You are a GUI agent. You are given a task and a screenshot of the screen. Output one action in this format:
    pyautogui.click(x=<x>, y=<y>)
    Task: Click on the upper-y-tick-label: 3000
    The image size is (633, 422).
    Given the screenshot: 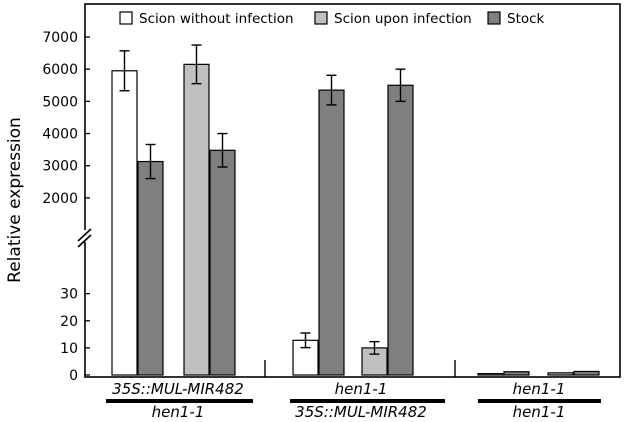 What is the action you would take?
    pyautogui.click(x=60, y=167)
    